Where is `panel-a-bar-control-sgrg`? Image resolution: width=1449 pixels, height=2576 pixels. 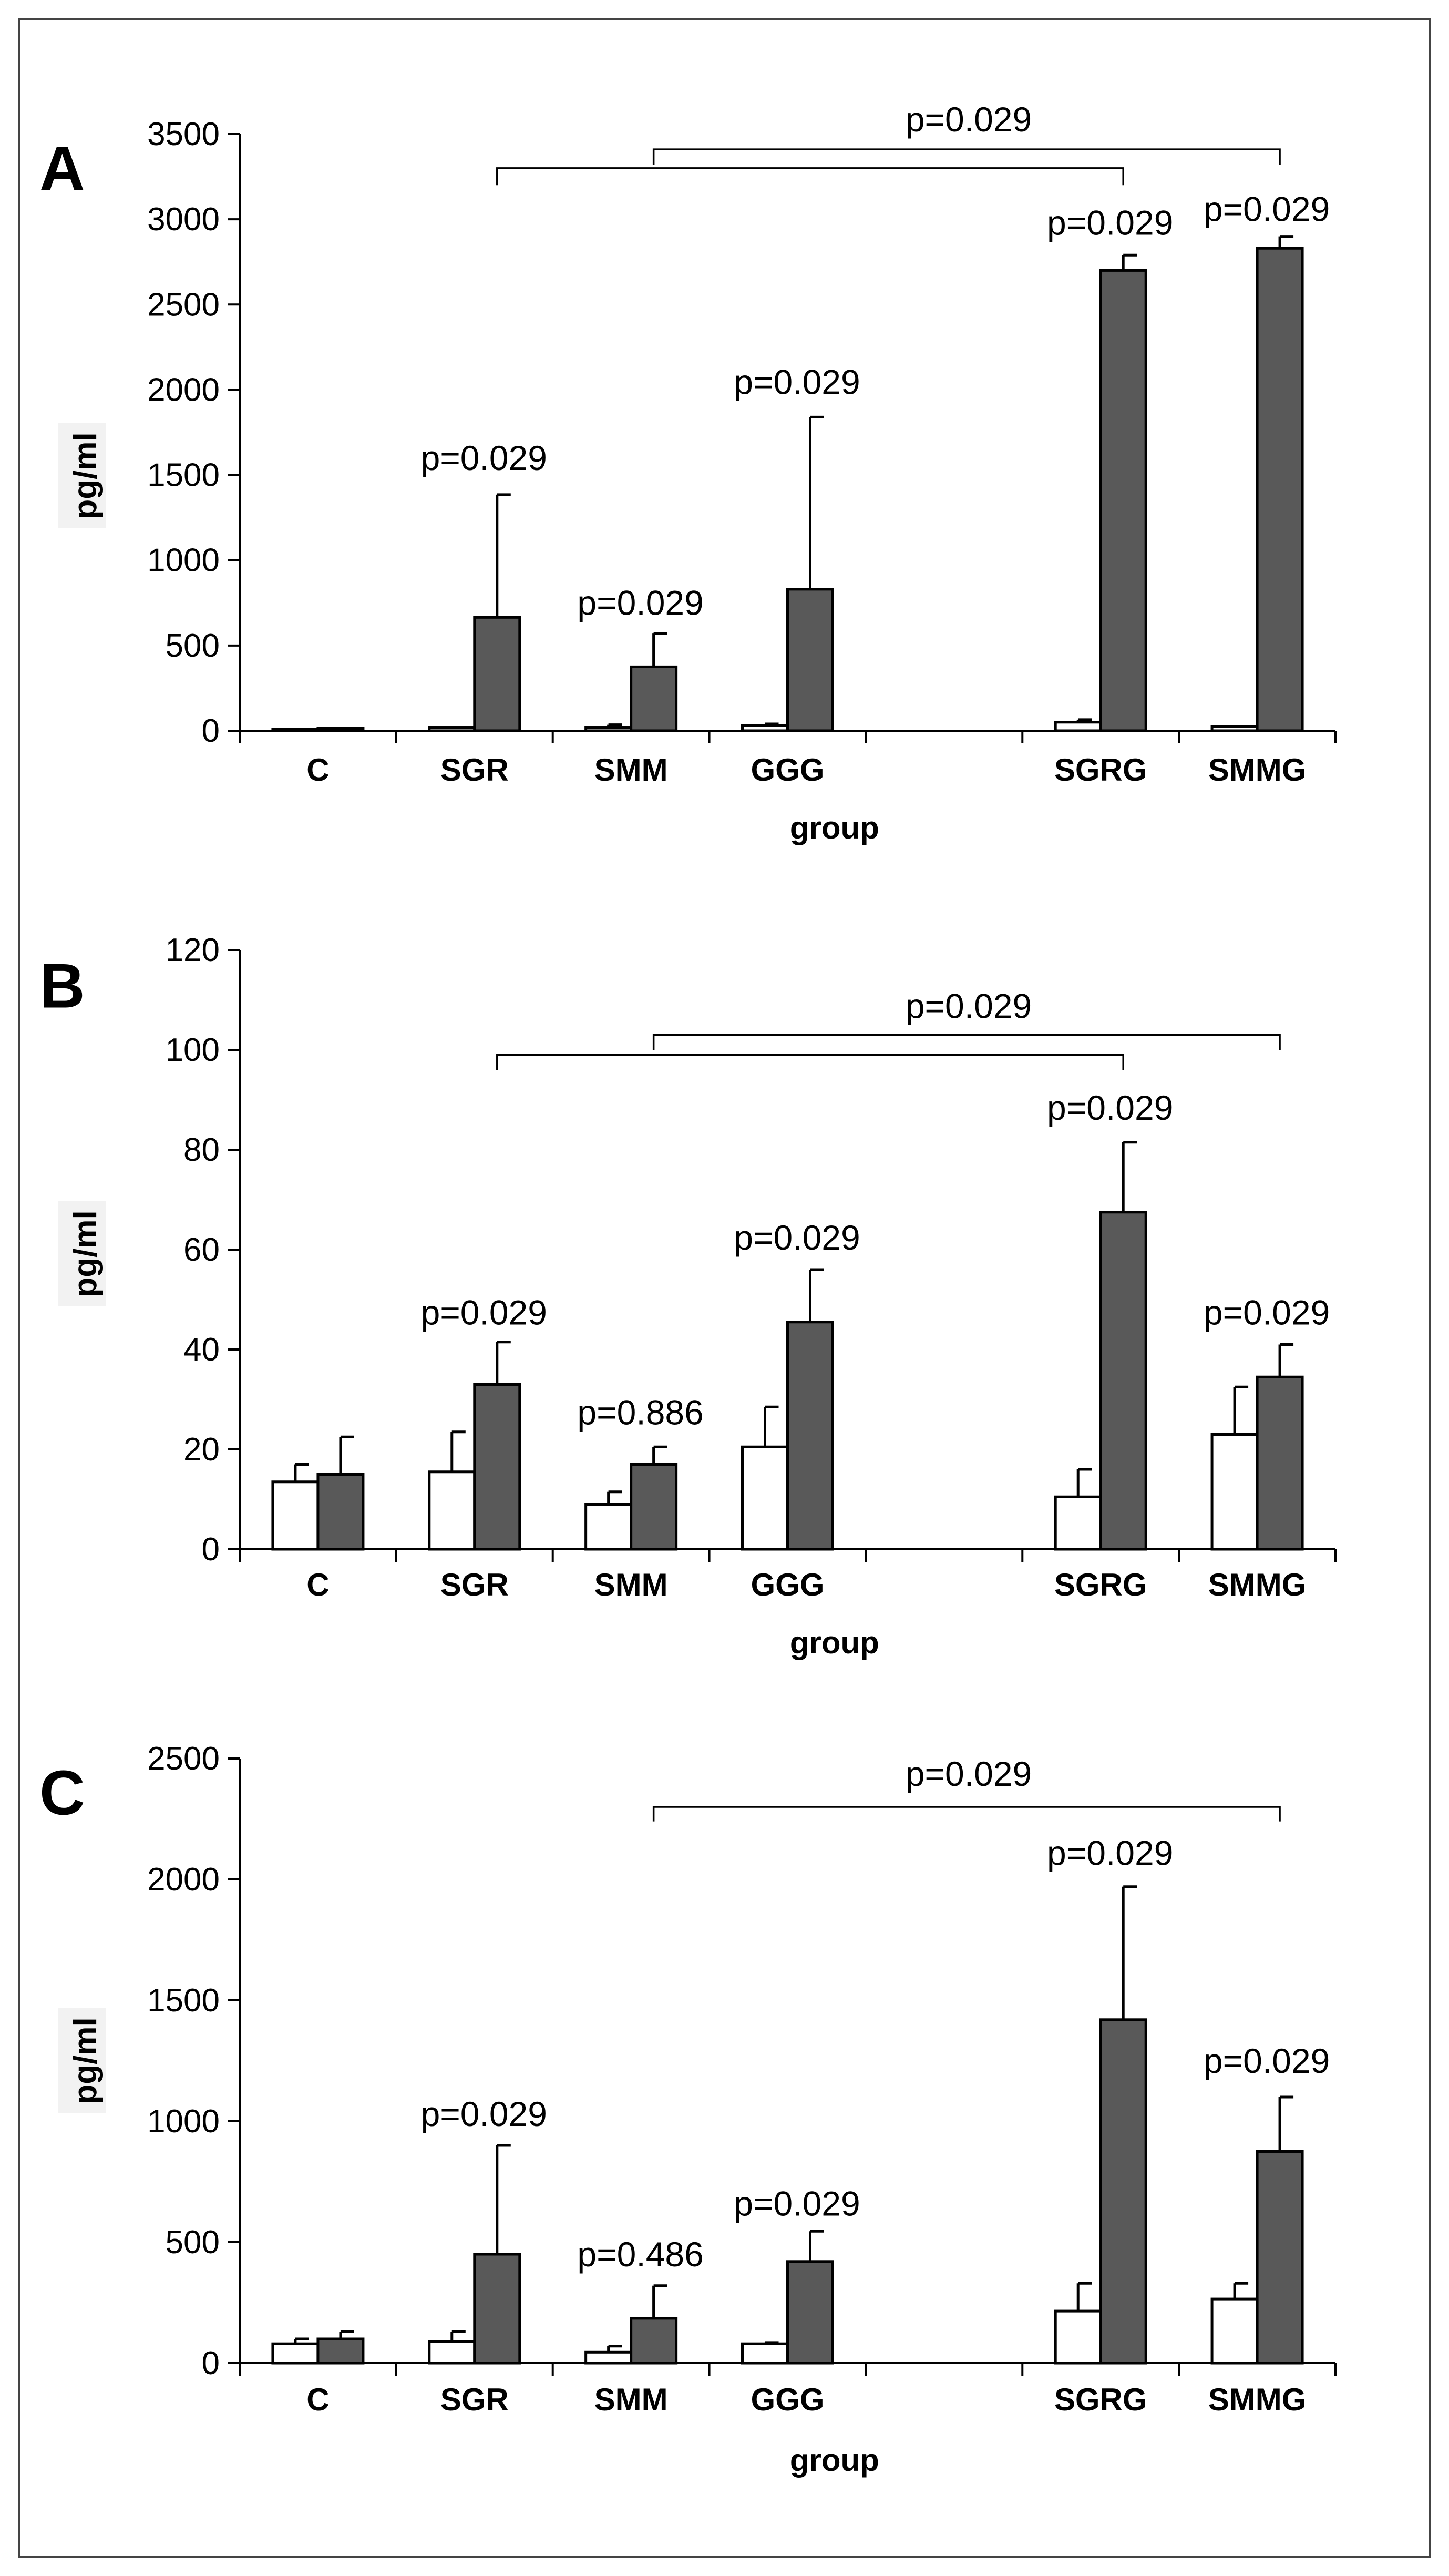 panel-a-bar-control-sgrg is located at coordinates (1078, 726).